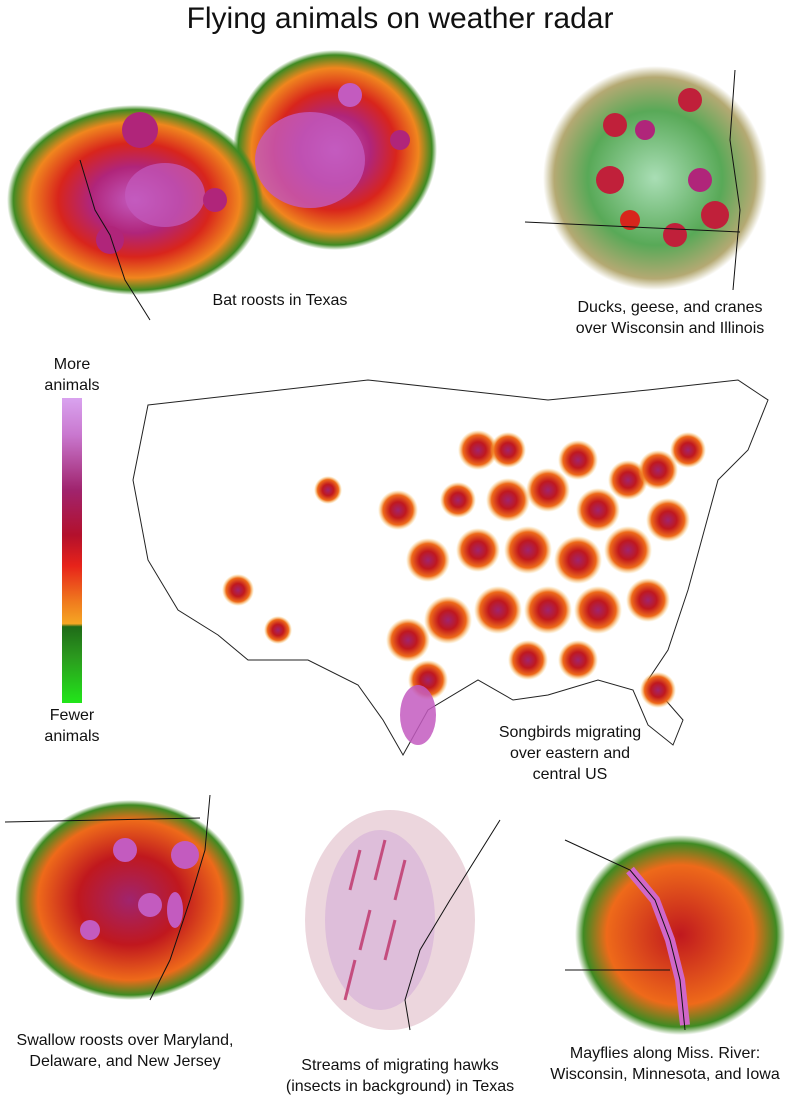 This screenshot has width=800, height=1097. Describe the element at coordinates (400, 1065) in the screenshot. I see `hawk-caption-line-1: Streams of migrating hawks` at that location.